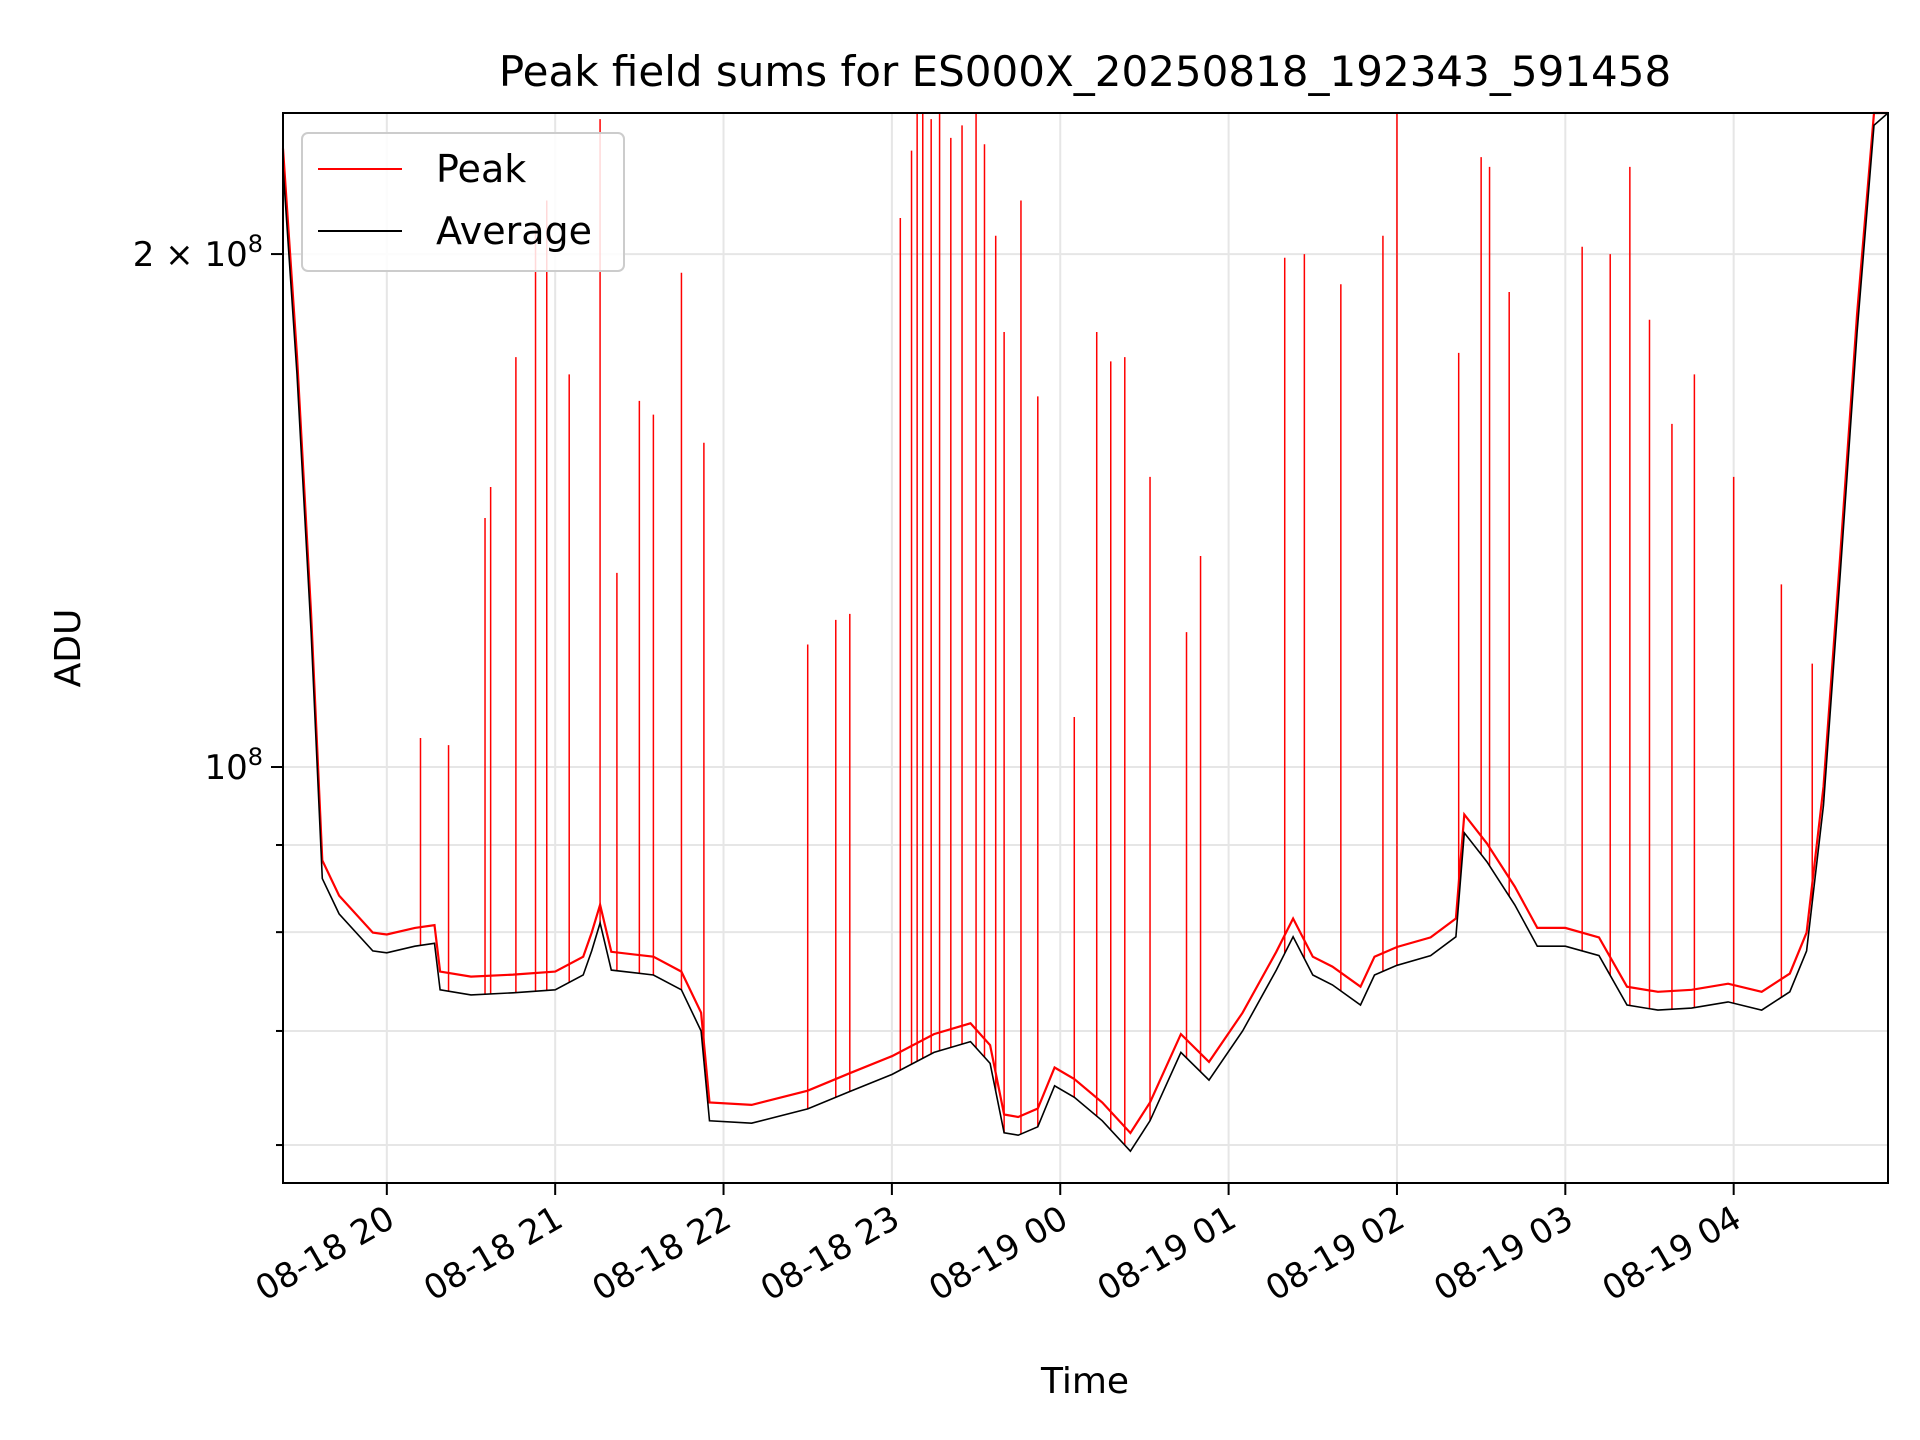 This screenshot has height=1440, width=1920. I want to click on y-axis-label: ADU, so click(68, 648).